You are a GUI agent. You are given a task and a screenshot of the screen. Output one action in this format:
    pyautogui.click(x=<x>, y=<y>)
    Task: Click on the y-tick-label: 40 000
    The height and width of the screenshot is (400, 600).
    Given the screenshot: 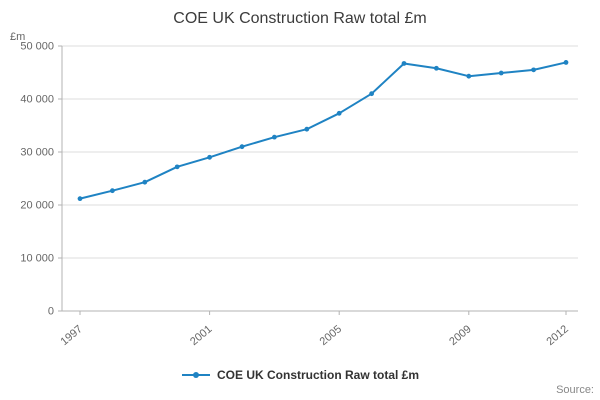 What is the action you would take?
    pyautogui.click(x=37, y=100)
    